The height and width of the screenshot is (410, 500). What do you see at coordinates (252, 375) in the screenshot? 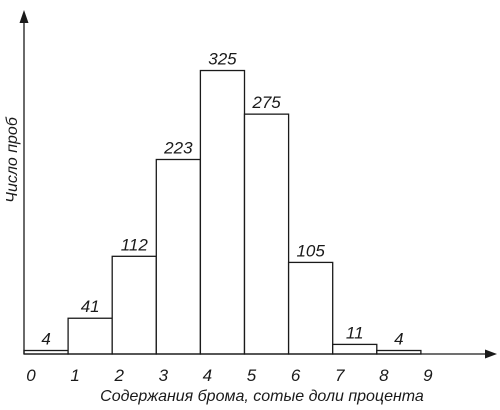
I see `x-tick-label: 5` at bounding box center [252, 375].